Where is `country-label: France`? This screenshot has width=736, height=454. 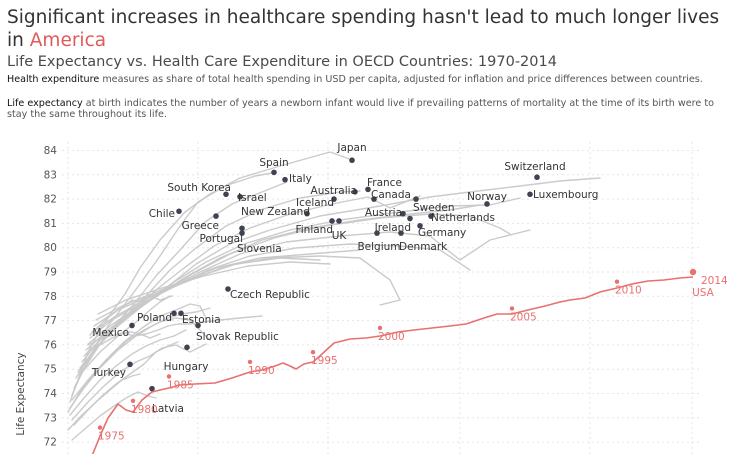
country-label: France is located at coordinates (384, 183).